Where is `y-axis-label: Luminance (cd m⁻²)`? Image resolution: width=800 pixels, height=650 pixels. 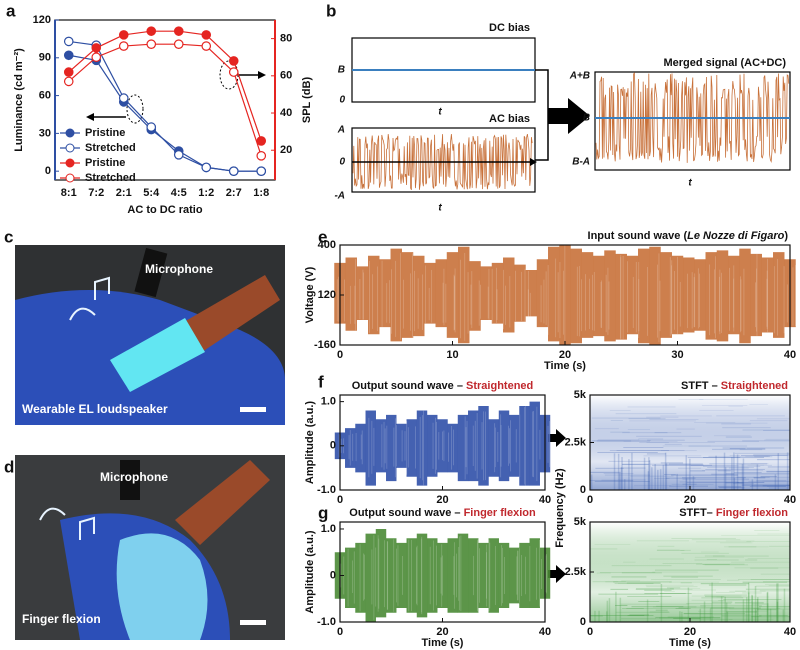 y-axis-label: Luminance (cd m⁻²) is located at coordinates (19, 100).